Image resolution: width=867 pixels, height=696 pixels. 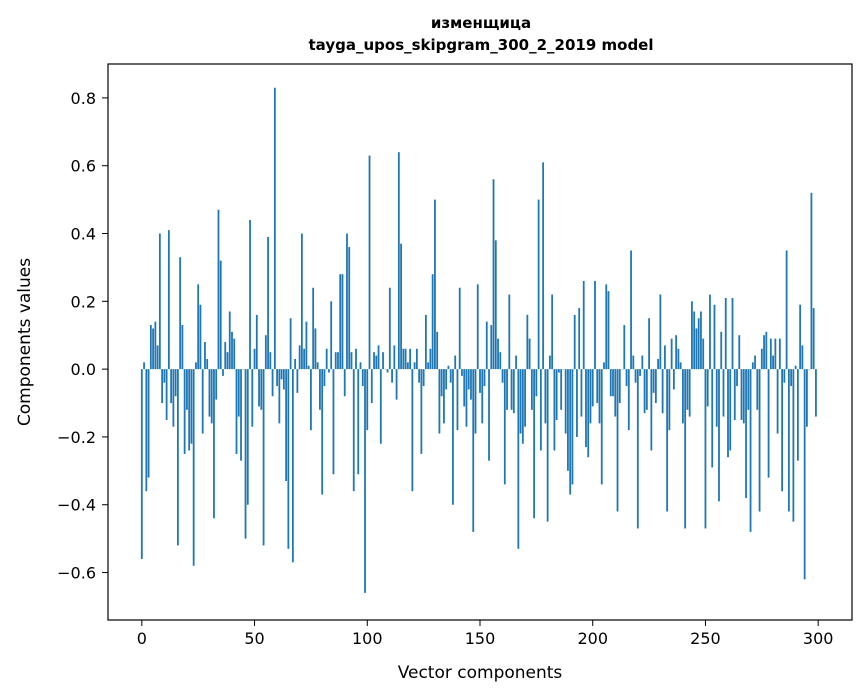 I want to click on y-axis-ticks: −0.6 −0.4 −0.2 0.0 0.2 0.4 0.6 0.8, so click(x=82, y=336).